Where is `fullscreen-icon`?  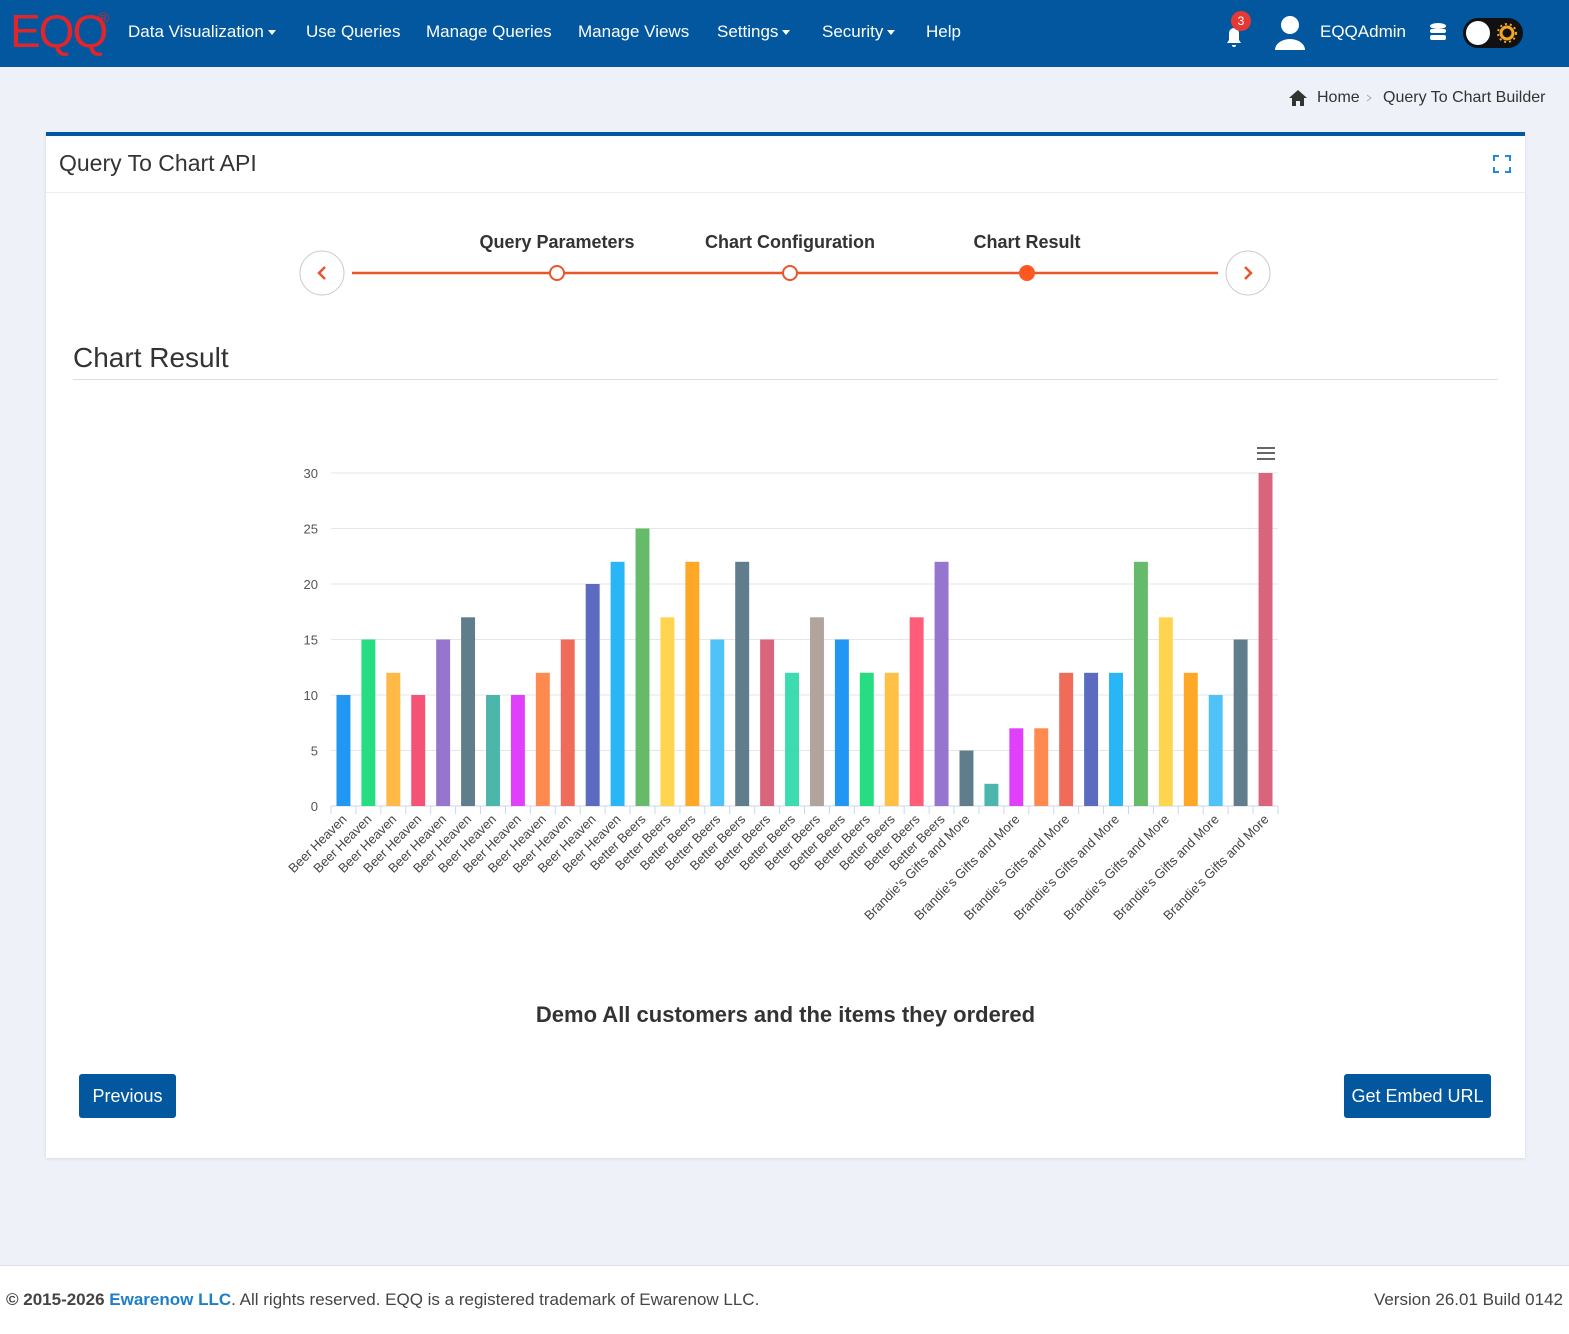 fullscreen-icon is located at coordinates (1502, 164).